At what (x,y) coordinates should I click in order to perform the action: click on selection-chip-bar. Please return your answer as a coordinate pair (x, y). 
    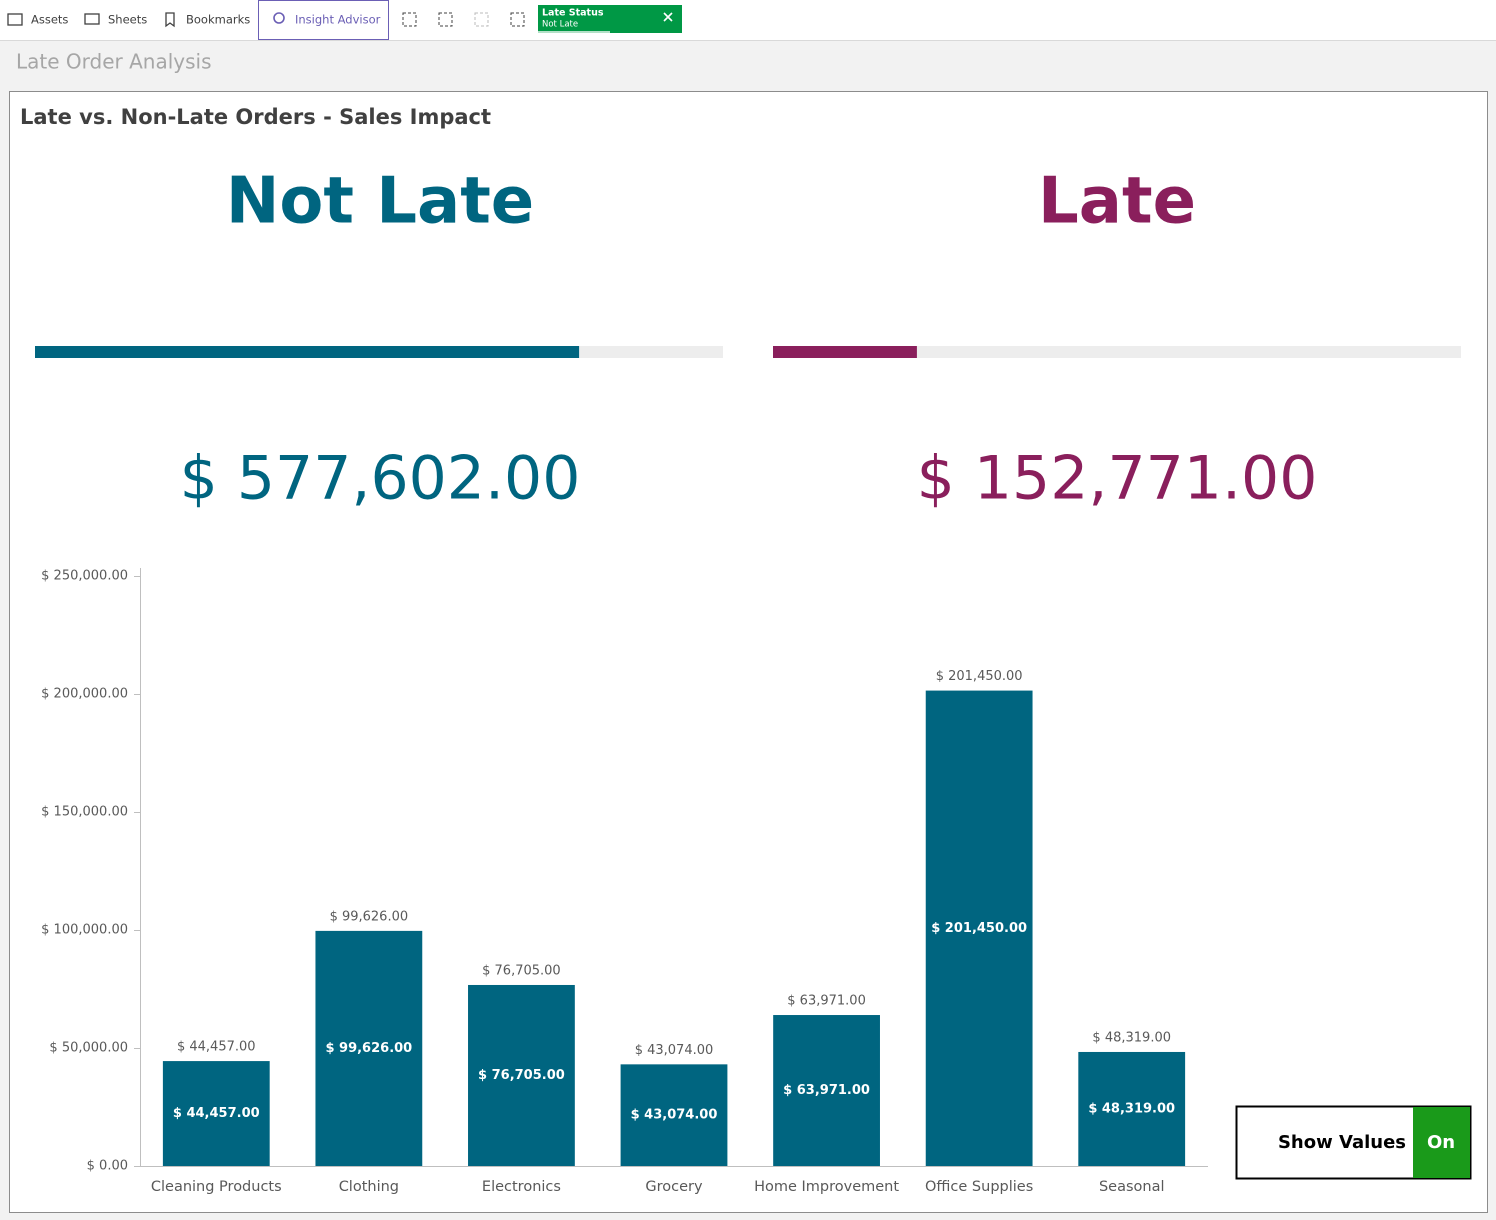
    Looking at the image, I should click on (574, 32).